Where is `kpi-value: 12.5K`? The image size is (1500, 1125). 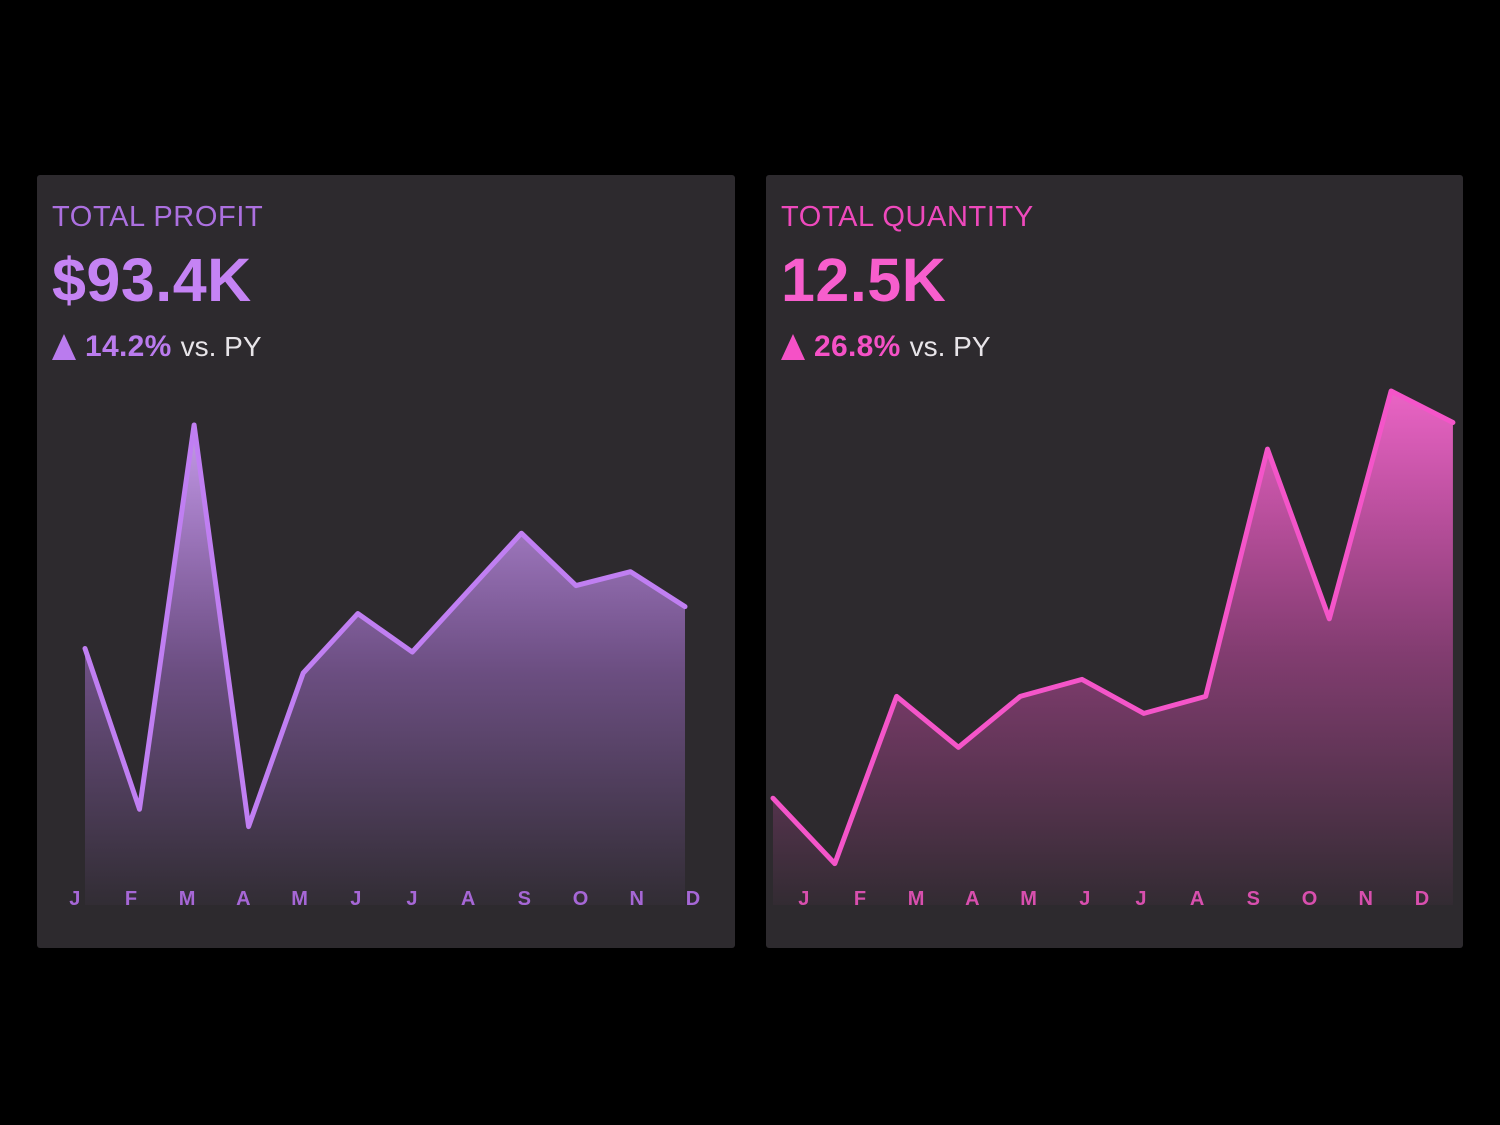
kpi-value: 12.5K is located at coordinates (864, 280).